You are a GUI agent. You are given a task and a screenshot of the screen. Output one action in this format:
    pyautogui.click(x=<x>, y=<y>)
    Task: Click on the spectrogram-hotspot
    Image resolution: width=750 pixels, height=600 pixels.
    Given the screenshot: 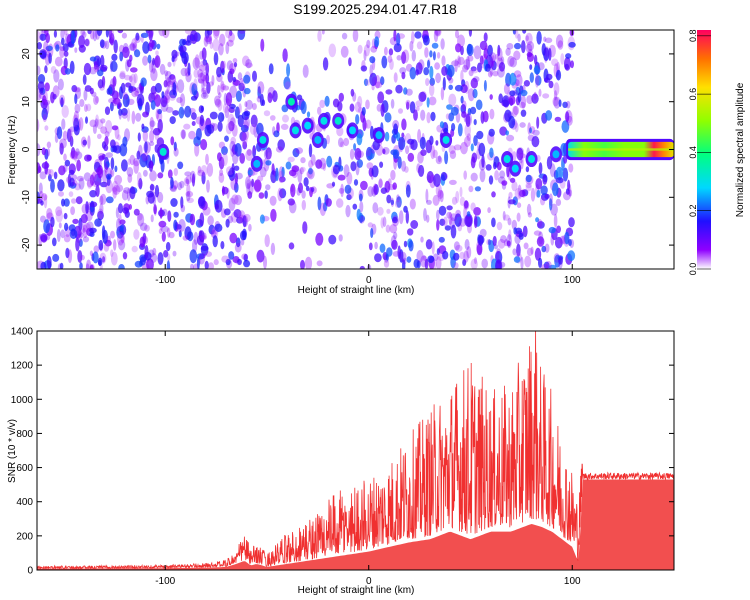 What is the action you would take?
    pyautogui.click(x=263, y=139)
    